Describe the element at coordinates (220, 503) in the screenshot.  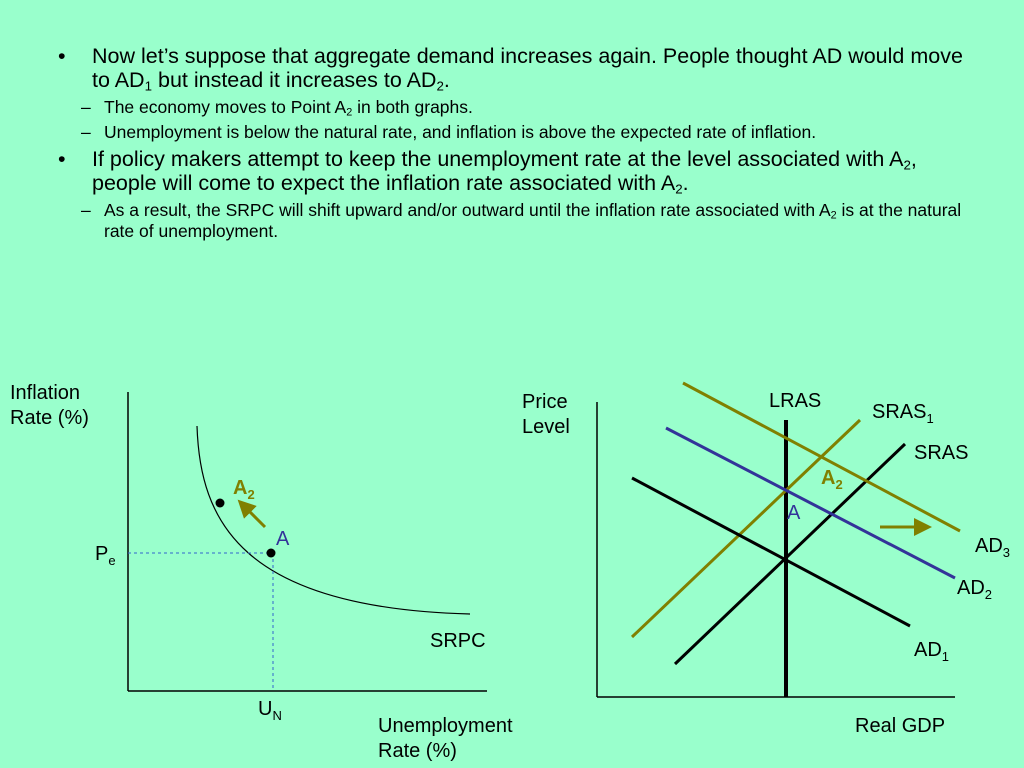
I see `point-a2-dot` at that location.